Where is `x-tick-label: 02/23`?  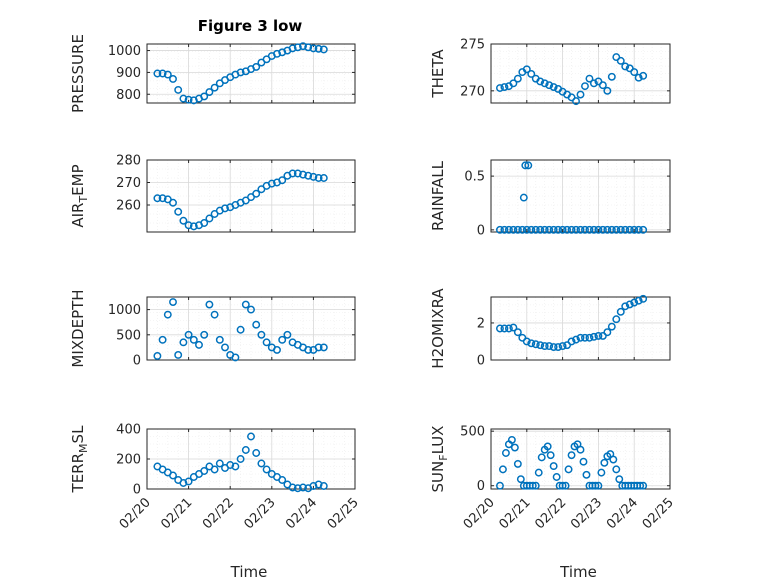
x-tick-label: 02/23 is located at coordinates (260, 513).